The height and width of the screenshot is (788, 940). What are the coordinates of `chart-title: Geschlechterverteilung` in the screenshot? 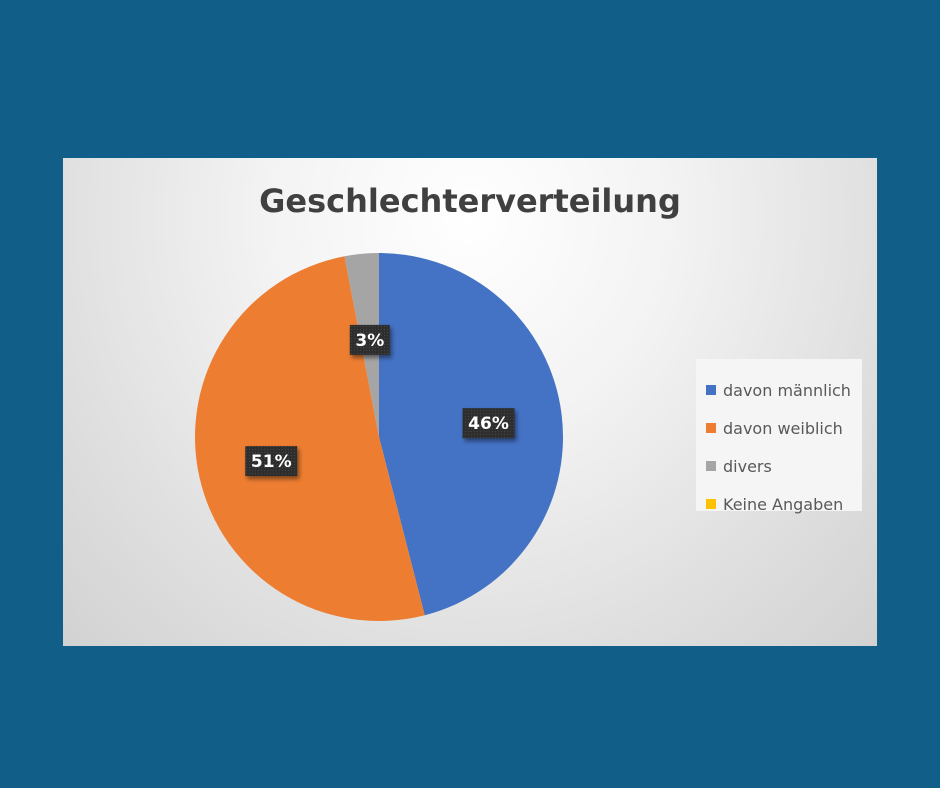 It's located at (470, 201).